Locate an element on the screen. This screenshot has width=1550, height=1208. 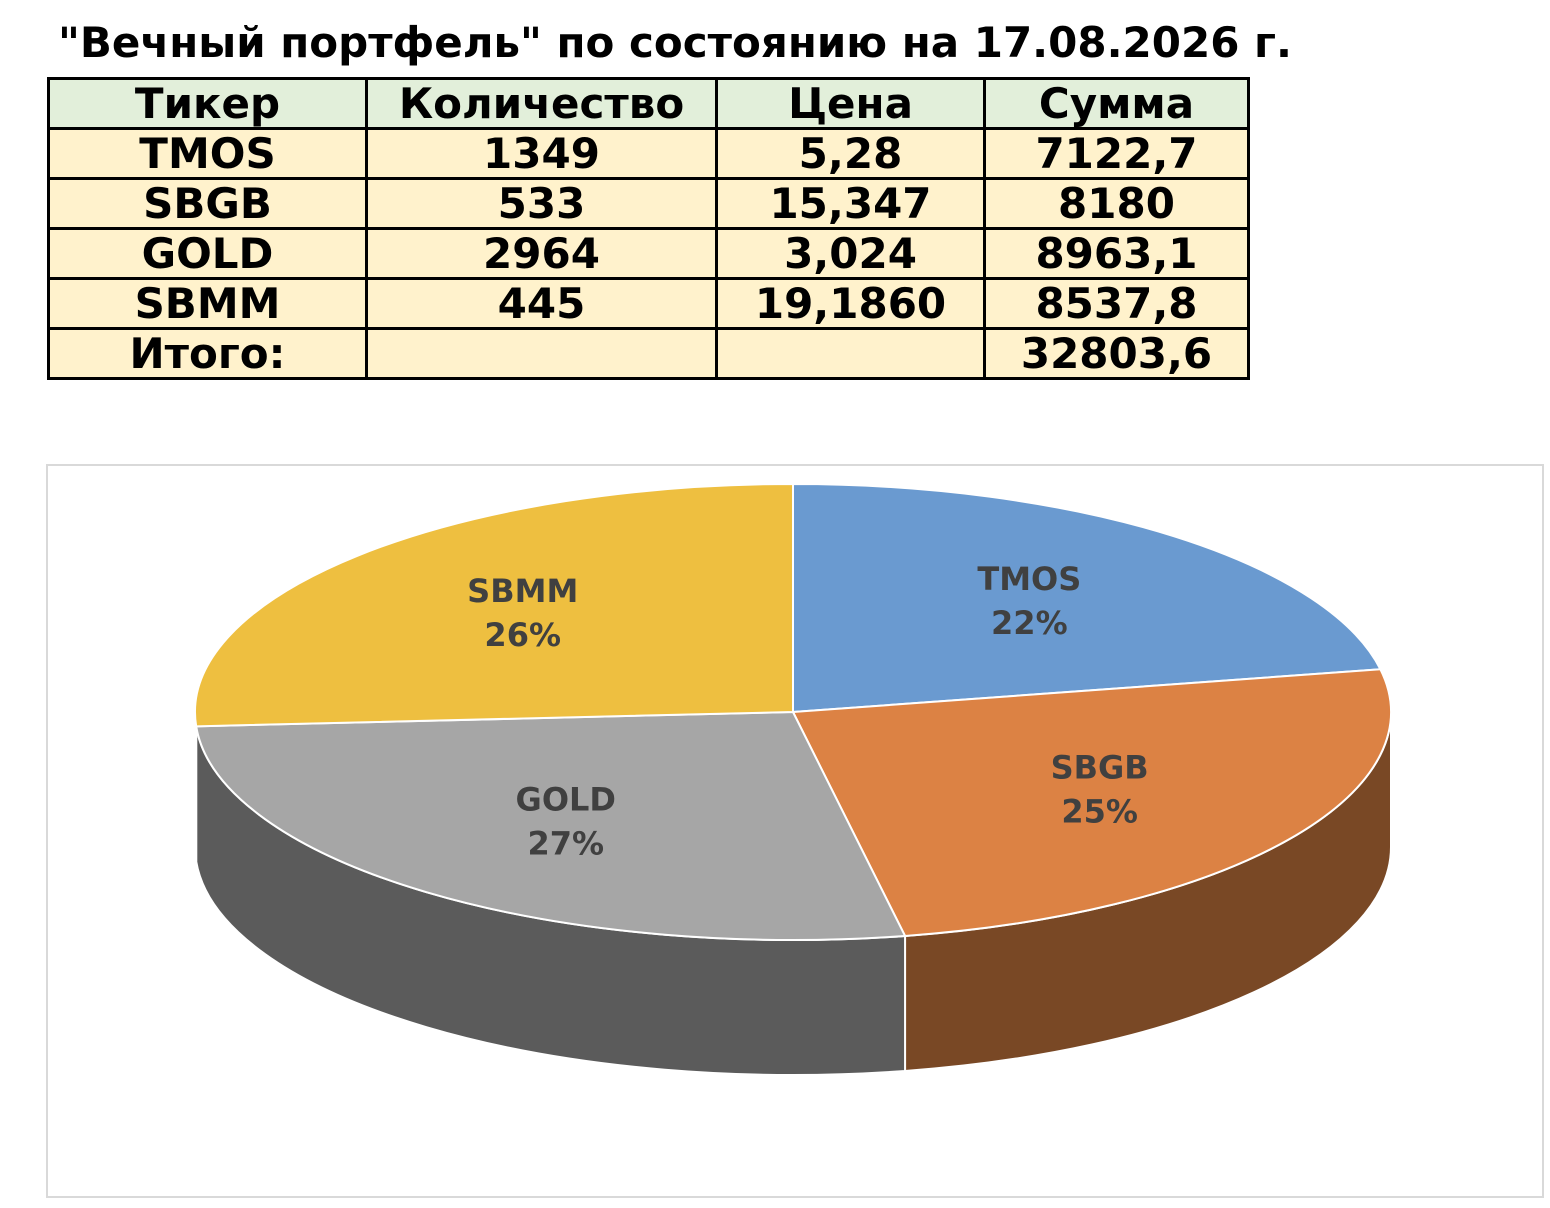
cell: 445 is located at coordinates (541, 303).